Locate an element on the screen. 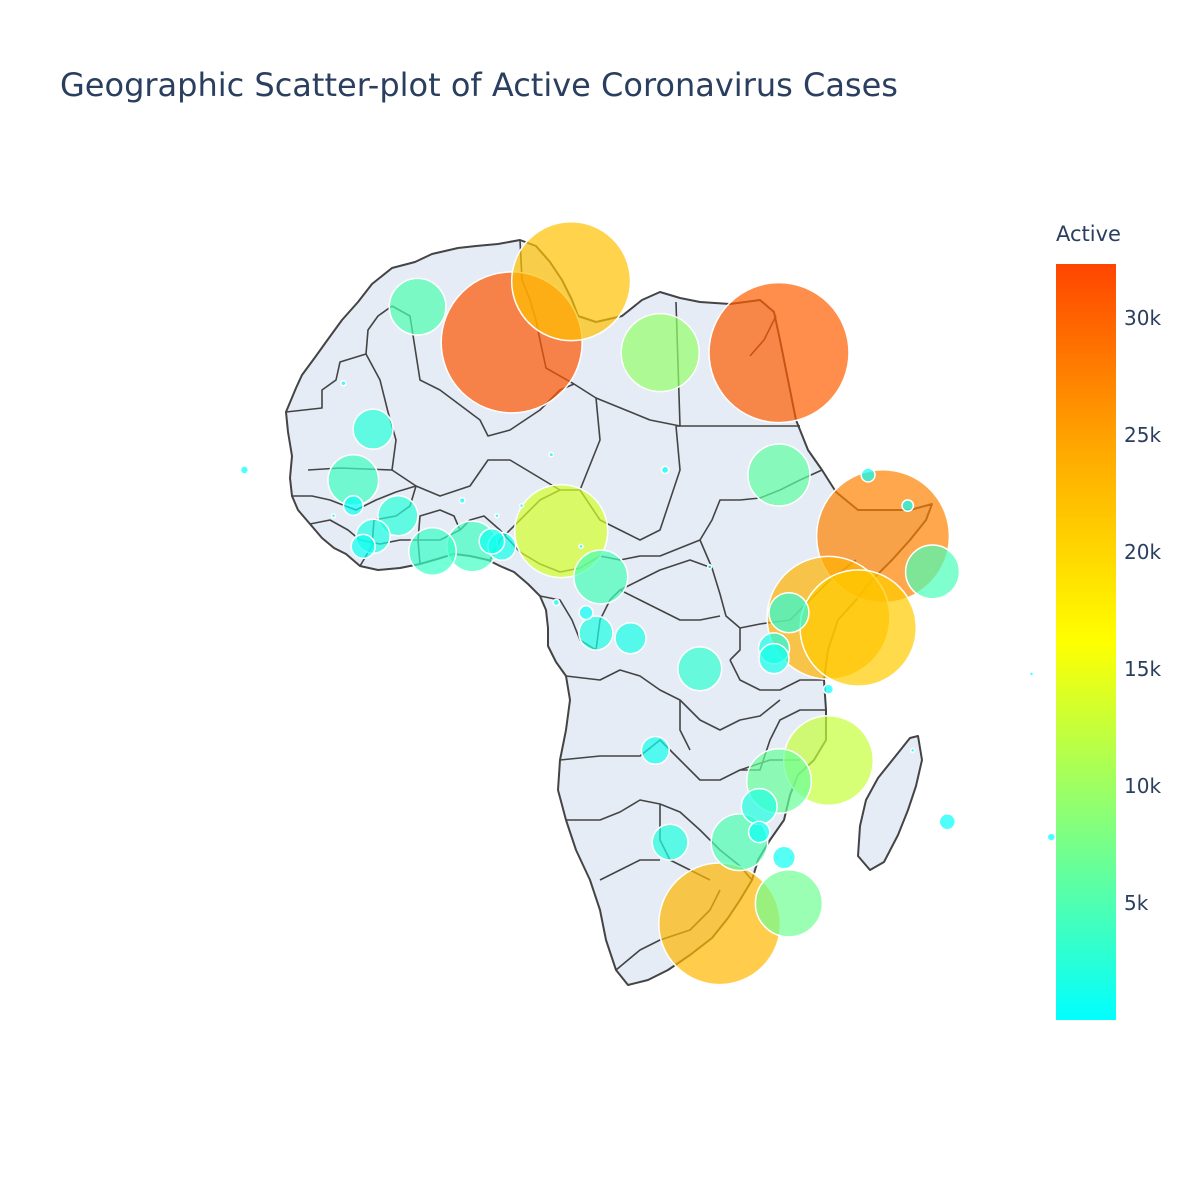  colorbar-gradient is located at coordinates (1086, 642).